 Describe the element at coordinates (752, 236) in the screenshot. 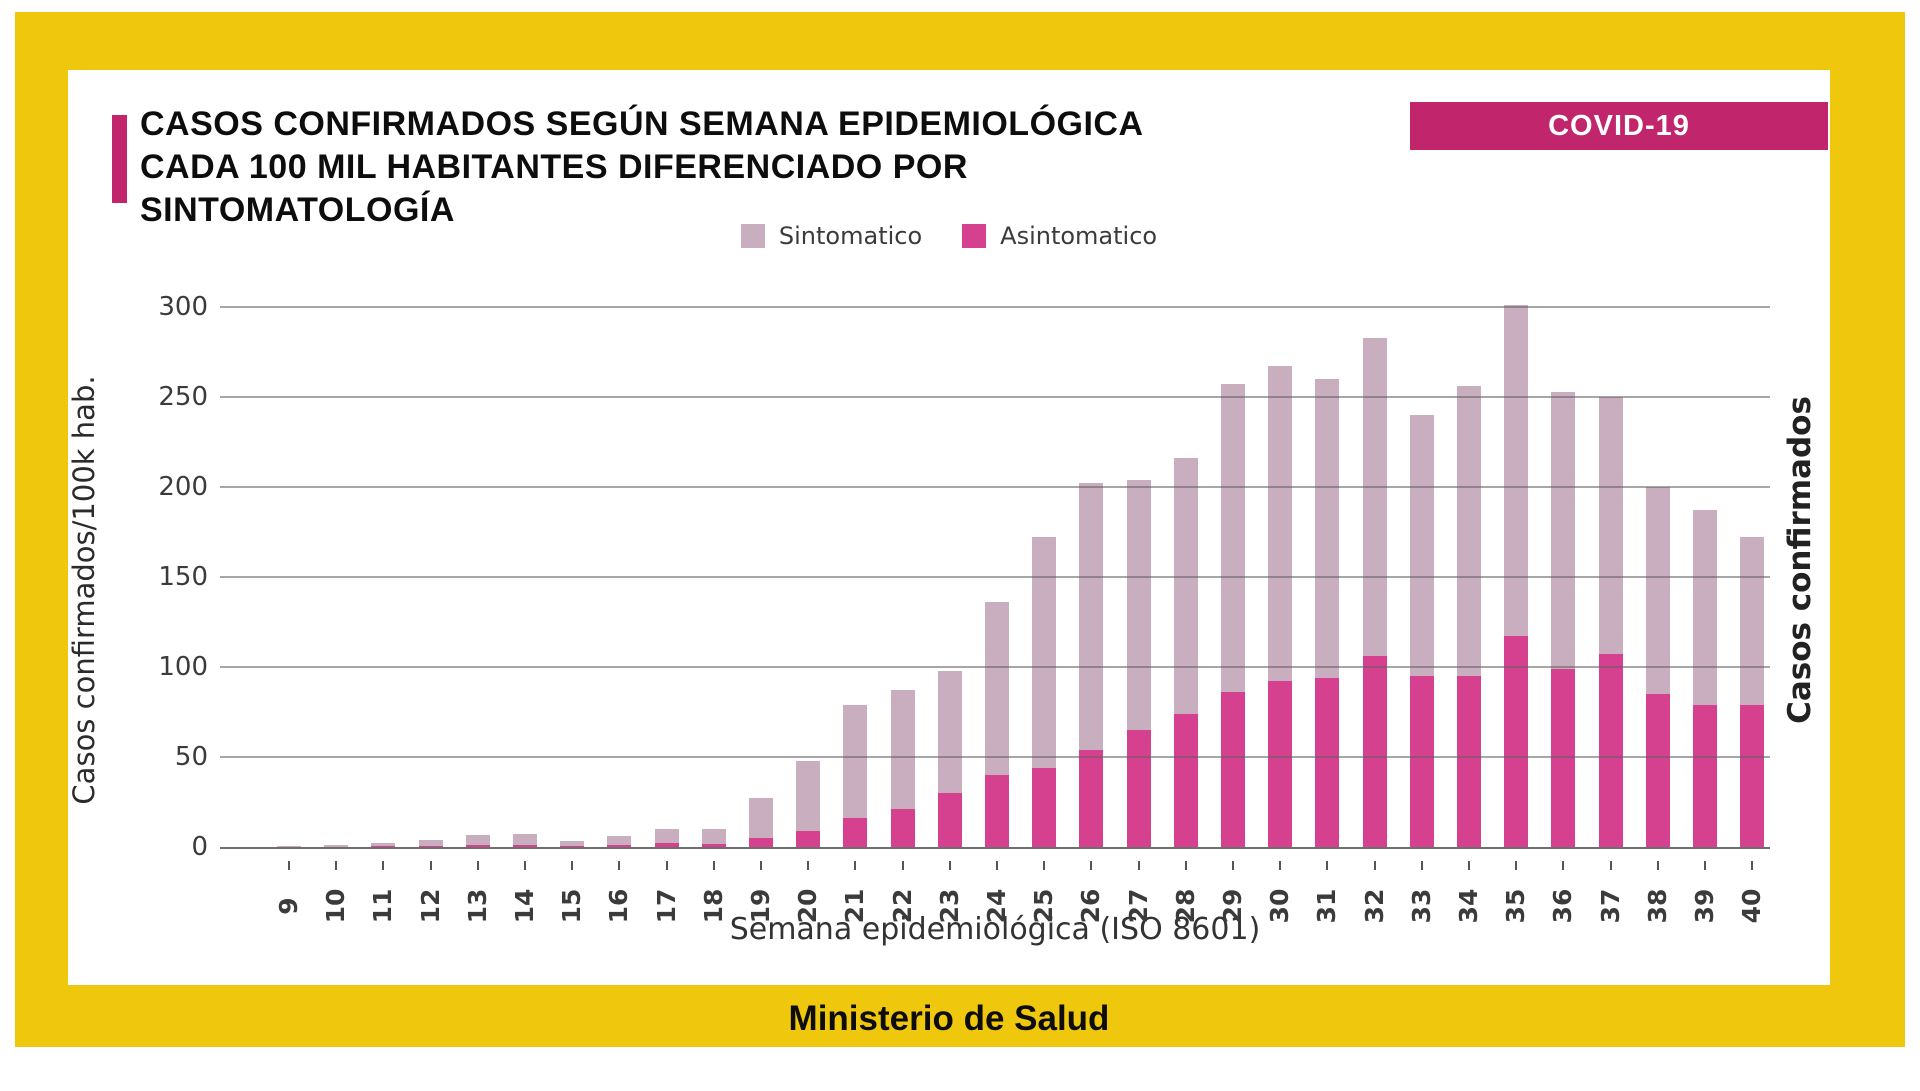

I see `legend-swatch-sintomatico` at that location.